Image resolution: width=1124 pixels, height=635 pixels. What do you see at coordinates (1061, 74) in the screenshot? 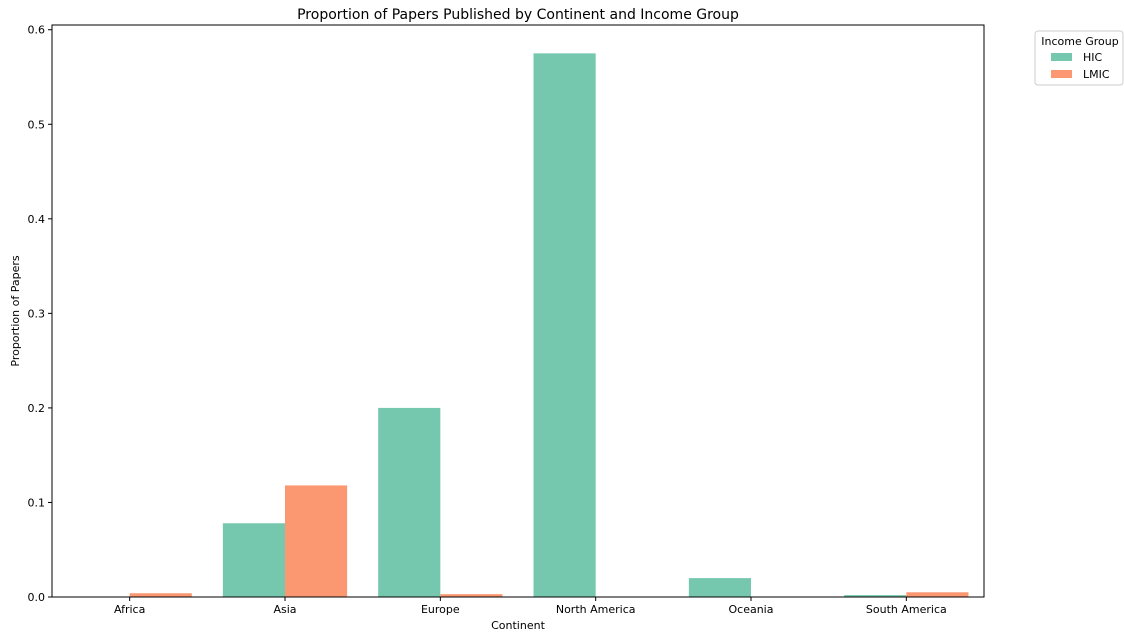
I see `legend-swatch-lmic` at bounding box center [1061, 74].